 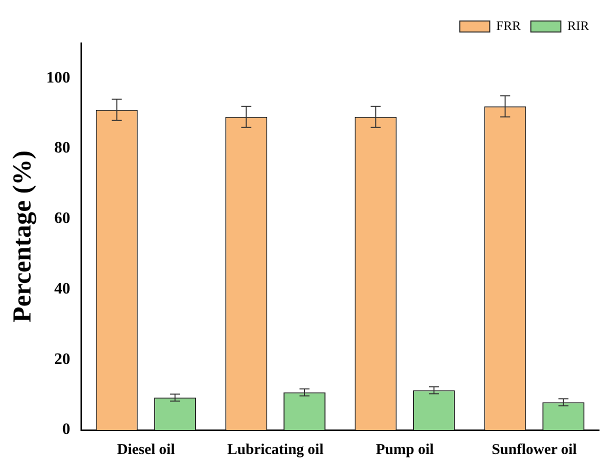 What do you see at coordinates (578, 25) in the screenshot?
I see `legend-label: RIR` at bounding box center [578, 25].